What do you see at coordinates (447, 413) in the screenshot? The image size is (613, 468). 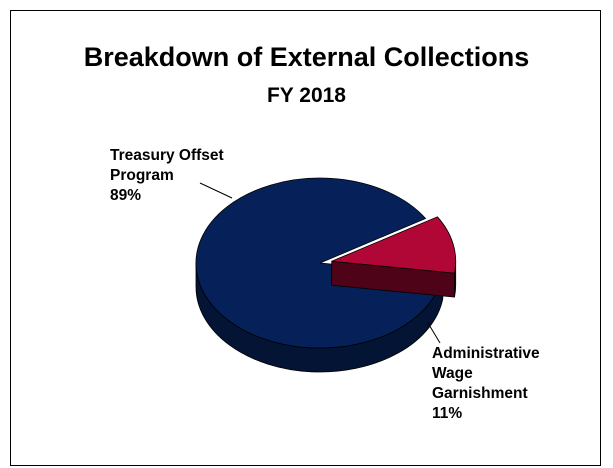 I see `slice-value-label: 11%` at bounding box center [447, 413].